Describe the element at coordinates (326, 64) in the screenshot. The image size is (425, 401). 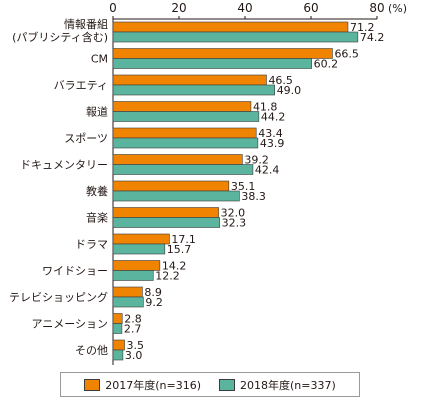
I see `value-label-2018: 60.2` at that location.